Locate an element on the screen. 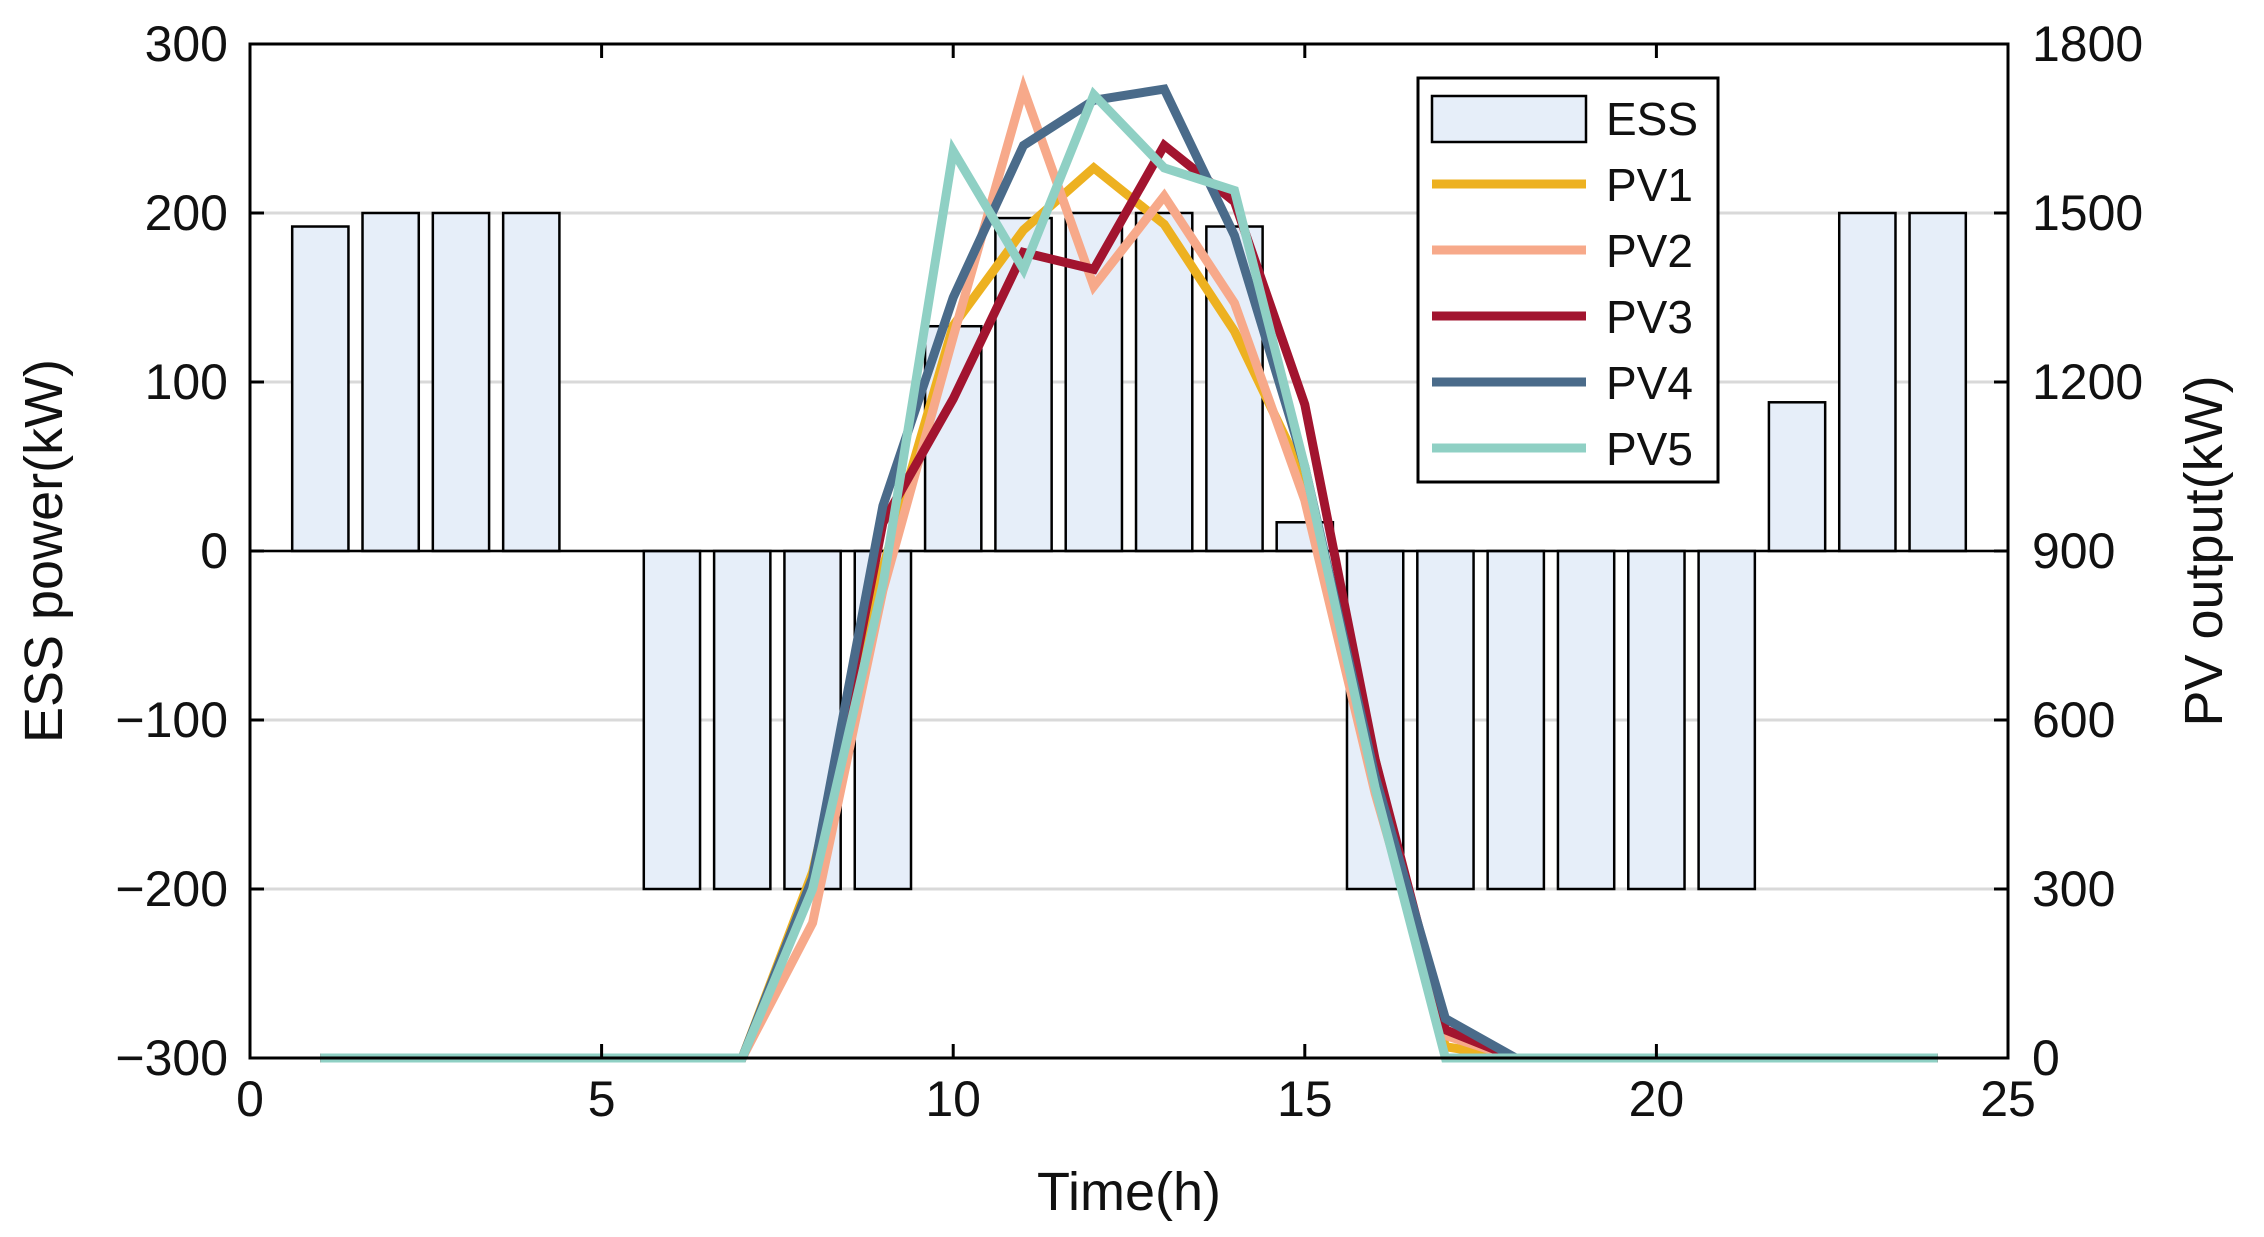 The image size is (2264, 1237). x-tick-label-0: 0 is located at coordinates (250, 1099).